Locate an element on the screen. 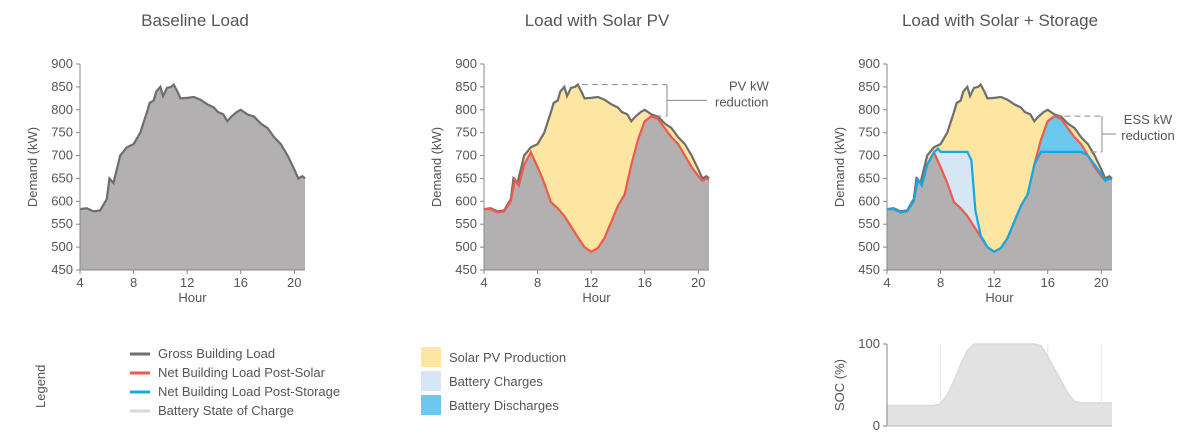 This screenshot has width=1200, height=442. post-solar-line is located at coordinates (597, 183).